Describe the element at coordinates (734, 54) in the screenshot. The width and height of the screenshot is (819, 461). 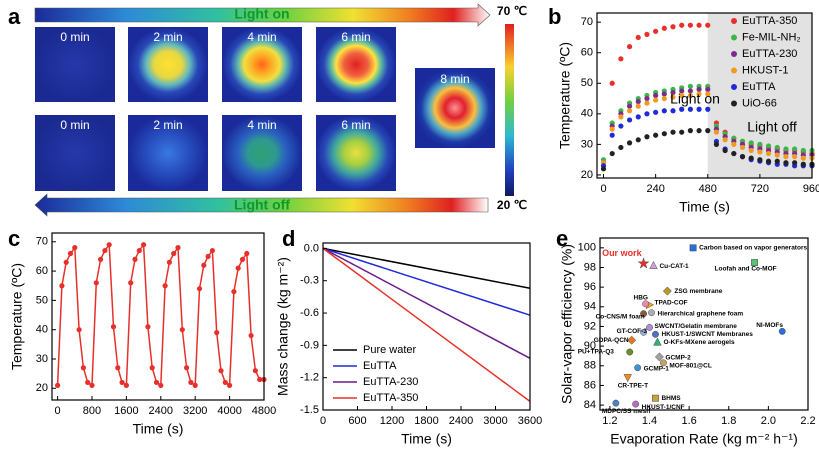
I see `legend-marker` at that location.